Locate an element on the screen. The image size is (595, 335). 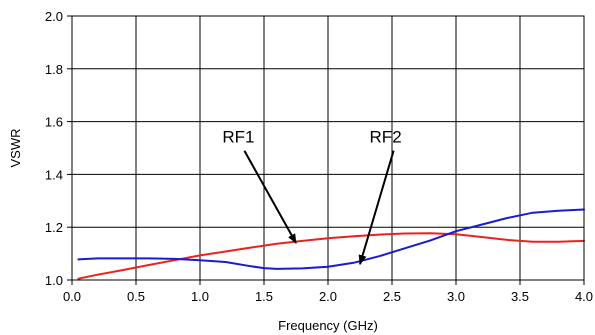
x-axis-title: Frequency (GHz) is located at coordinates (328, 325).